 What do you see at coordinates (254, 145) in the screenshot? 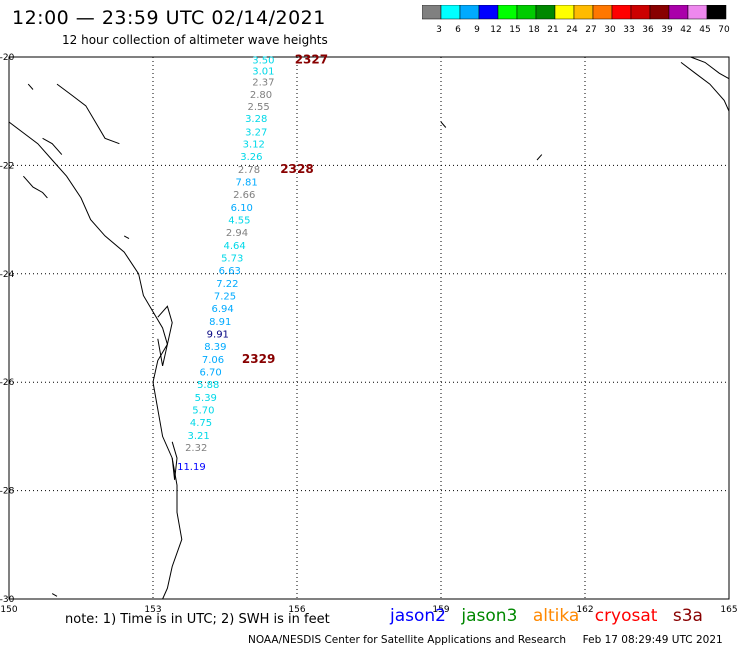
I see `wave-height-label: 3.12` at bounding box center [254, 145].